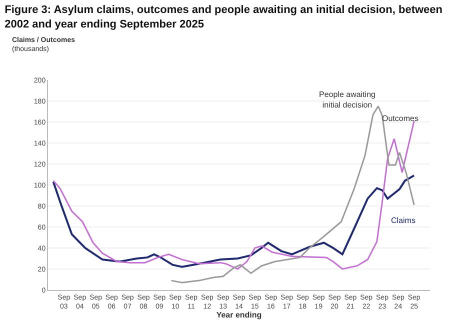 This screenshot has width=465, height=330. I want to click on series-label: People awaiting initial decision, so click(347, 100).